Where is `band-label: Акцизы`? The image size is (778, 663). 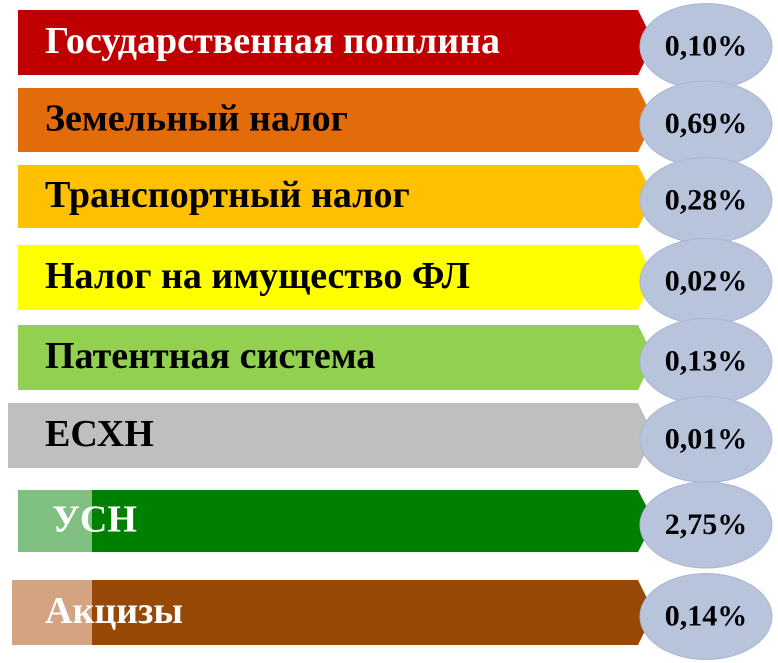 band-label: Акцизы is located at coordinates (114, 611).